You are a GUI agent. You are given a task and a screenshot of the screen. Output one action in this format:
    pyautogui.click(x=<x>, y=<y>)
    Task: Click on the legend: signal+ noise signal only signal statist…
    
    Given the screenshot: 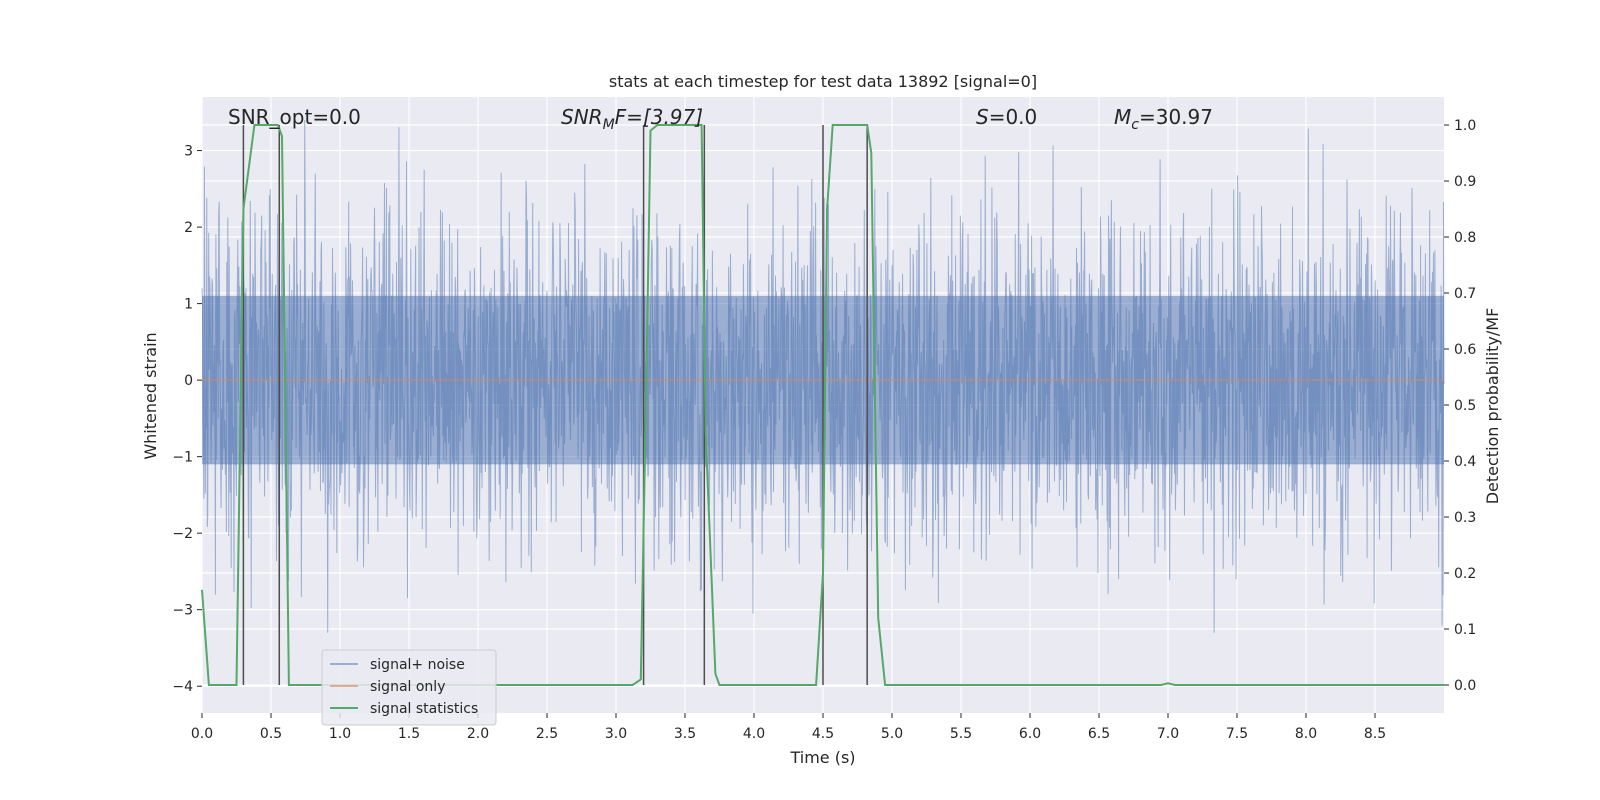 What is the action you would take?
    pyautogui.click(x=409, y=687)
    